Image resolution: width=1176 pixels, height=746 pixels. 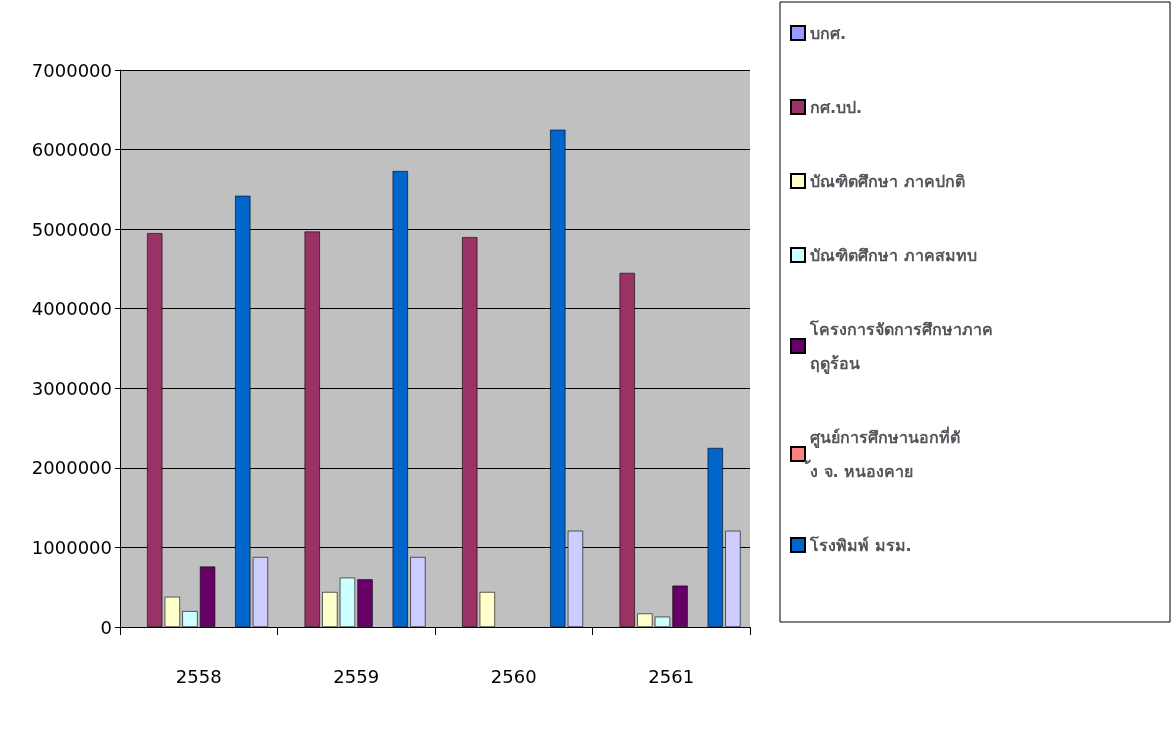 What do you see at coordinates (893, 255) in the screenshot?
I see `legend-label: บัณฑิตศึกษา ภาคสมทบ` at bounding box center [893, 255].